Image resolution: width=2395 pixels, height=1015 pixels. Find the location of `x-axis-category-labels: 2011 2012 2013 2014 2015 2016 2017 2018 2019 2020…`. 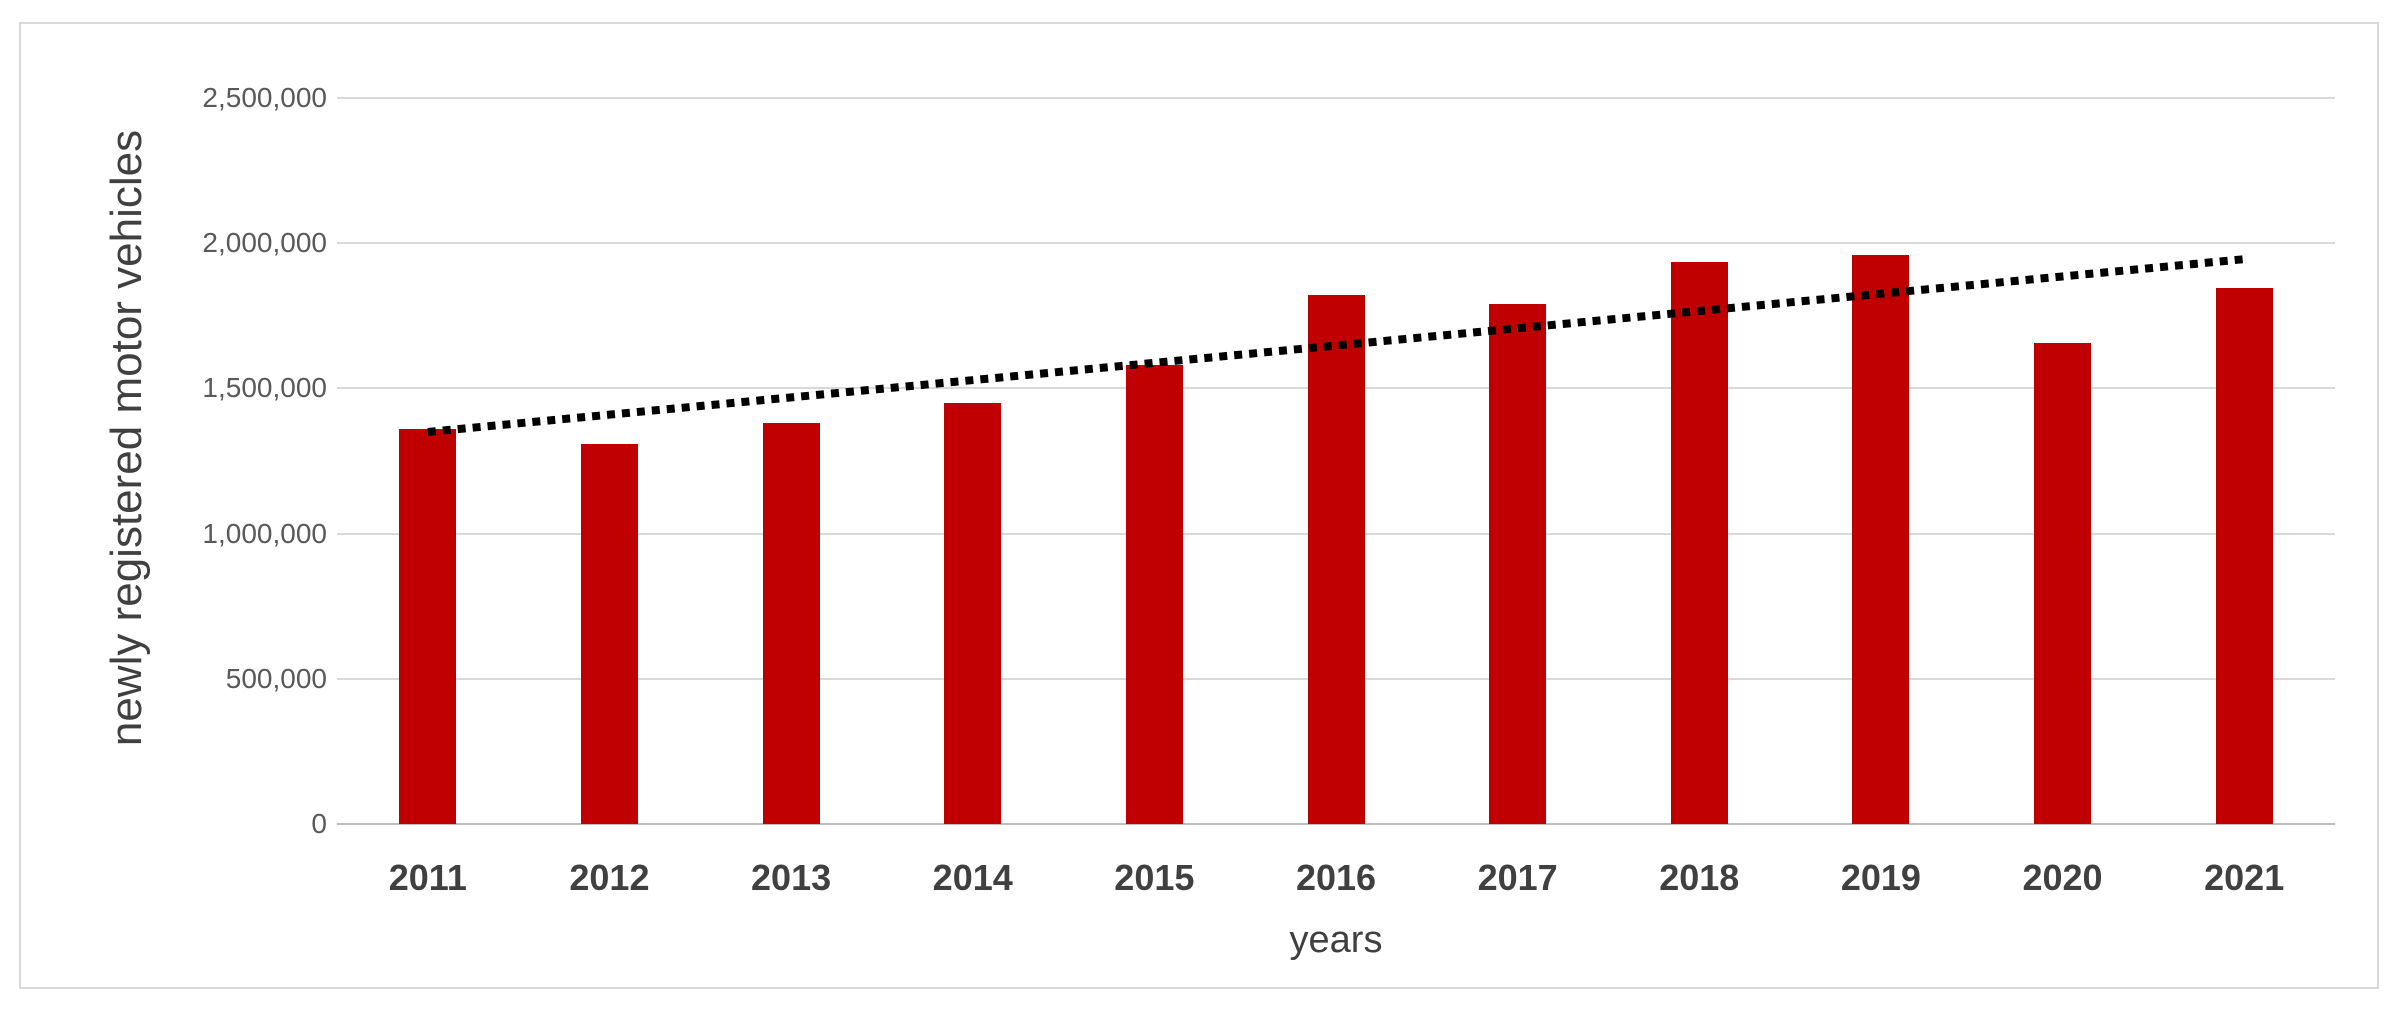

x-axis-category-labels: 2011 2012 2013 2014 2015 2016 2017 2018 2019 2020… is located at coordinates (1336, 878).